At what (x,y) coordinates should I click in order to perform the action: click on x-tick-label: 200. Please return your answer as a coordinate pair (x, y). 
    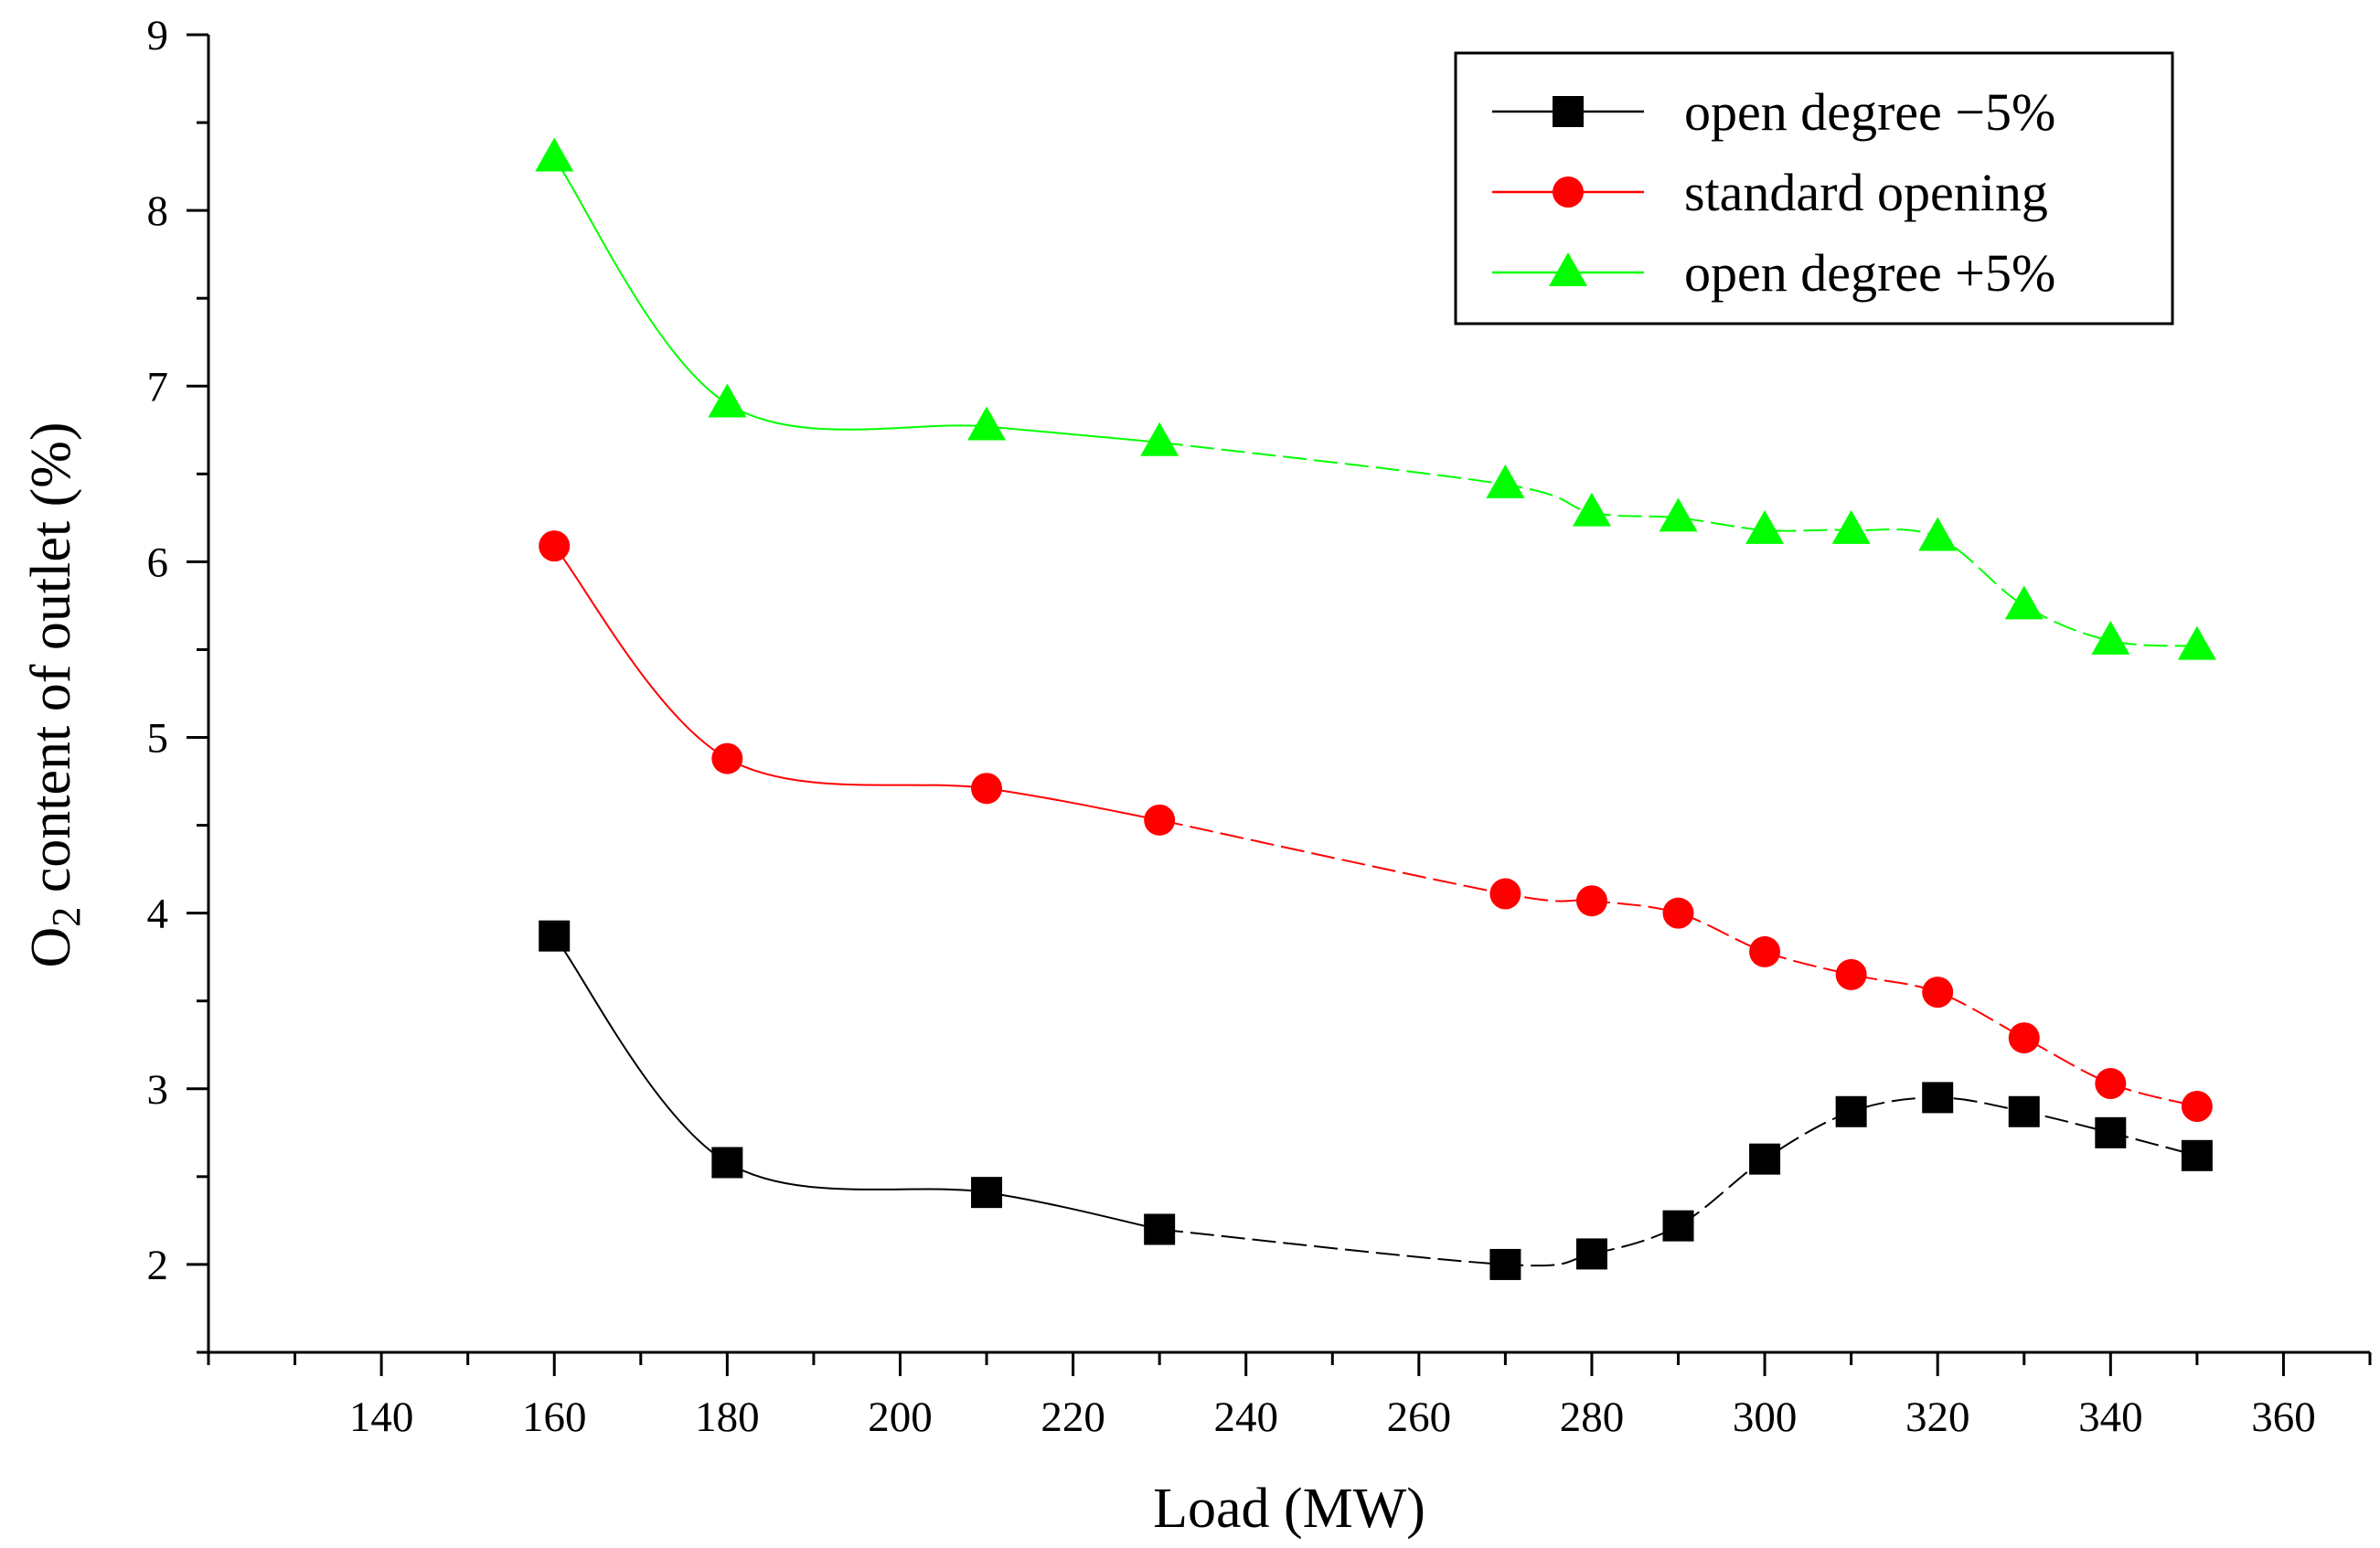
    Looking at the image, I should click on (900, 1417).